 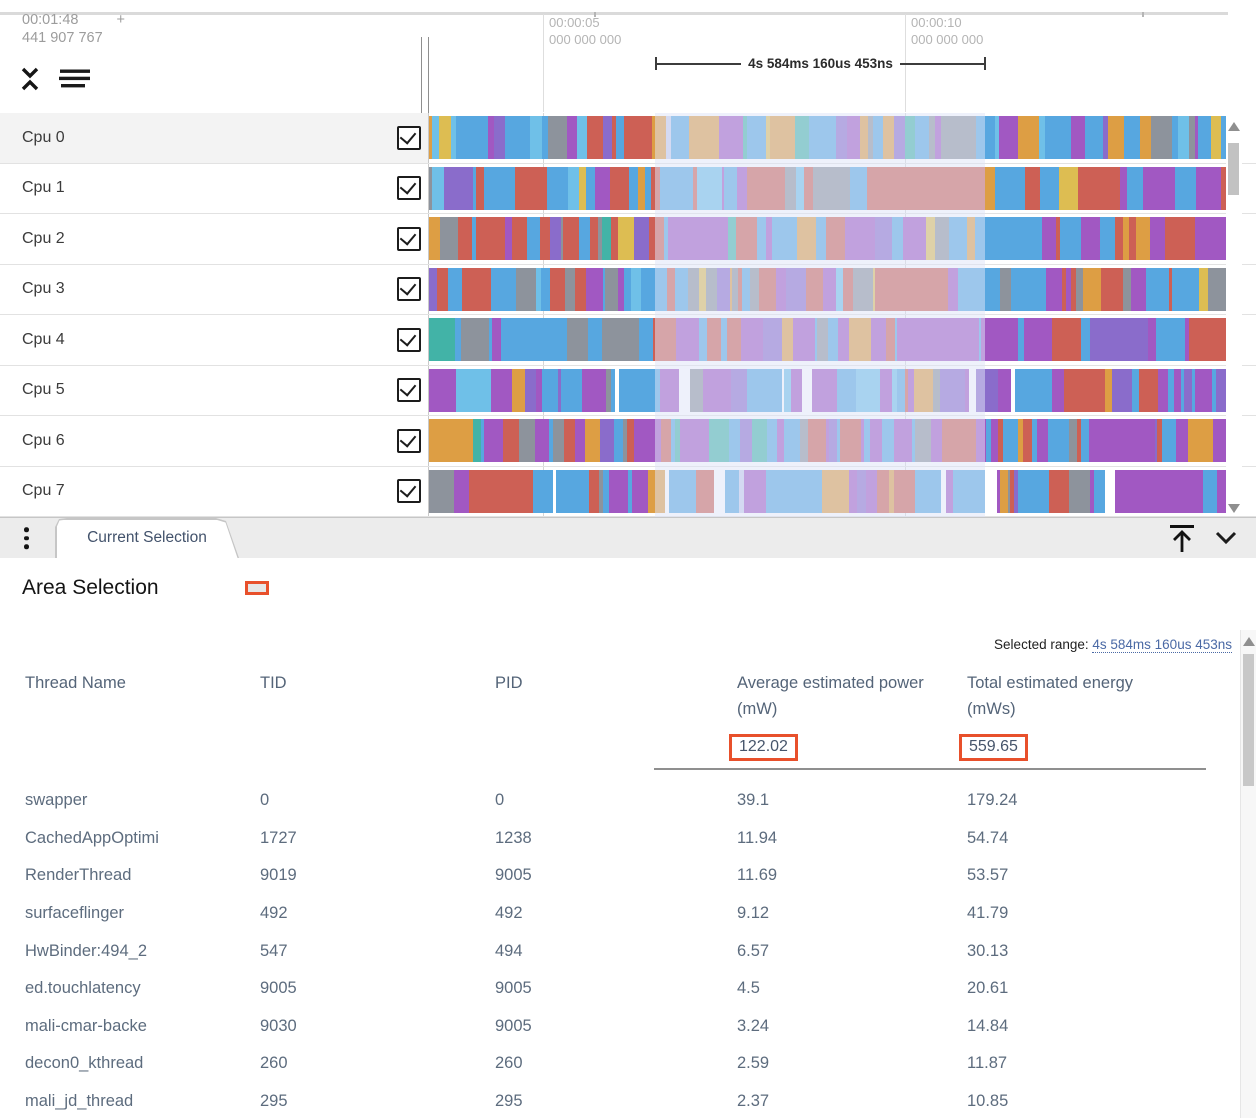 What do you see at coordinates (543, 315) in the screenshot?
I see `time-gridline` at bounding box center [543, 315].